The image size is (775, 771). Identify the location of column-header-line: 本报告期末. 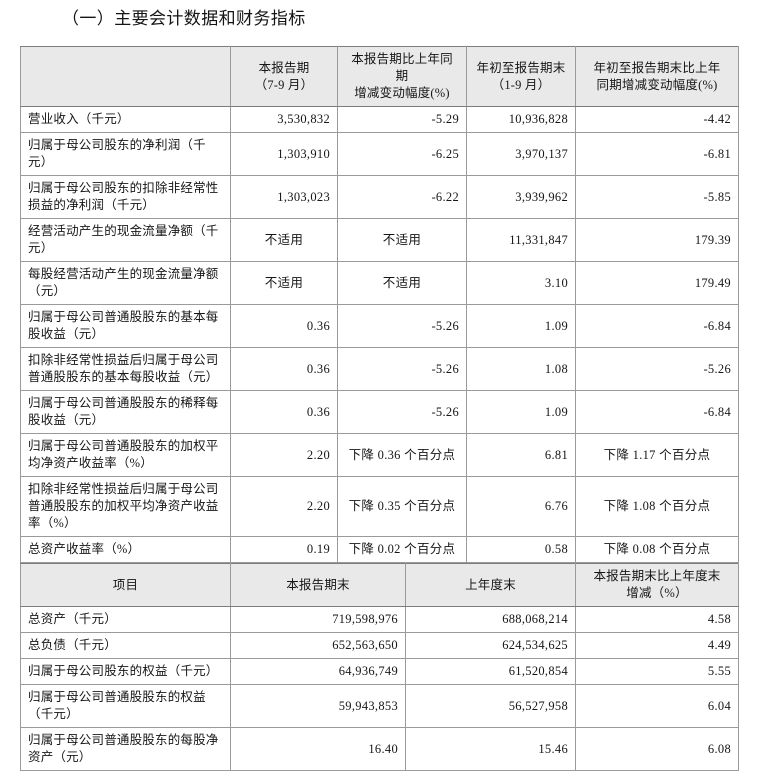
(318, 584).